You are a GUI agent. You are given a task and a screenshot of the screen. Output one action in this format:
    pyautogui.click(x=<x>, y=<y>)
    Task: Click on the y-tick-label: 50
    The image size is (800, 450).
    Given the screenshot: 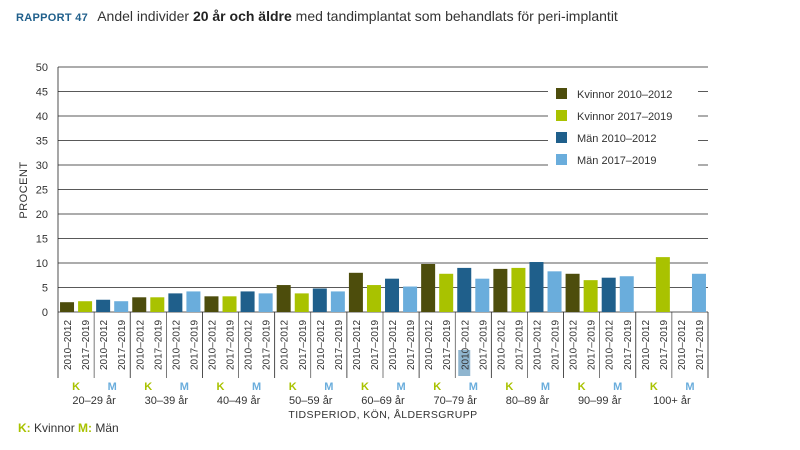 What is the action you would take?
    pyautogui.click(x=42, y=68)
    